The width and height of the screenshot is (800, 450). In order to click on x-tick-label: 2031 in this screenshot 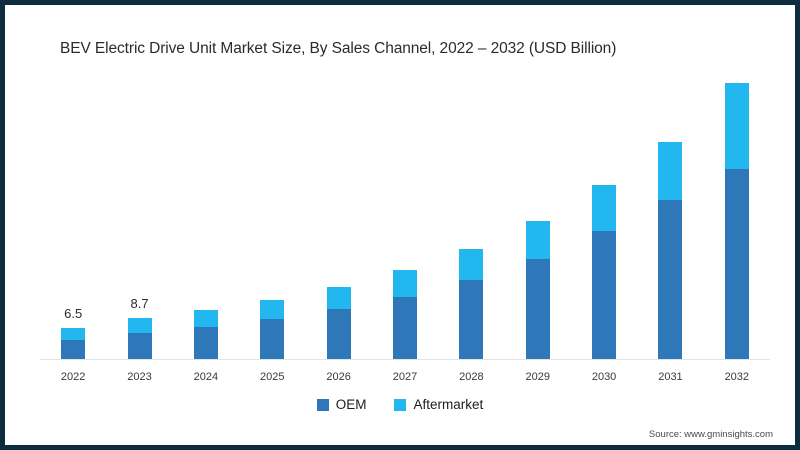, I will do `click(670, 377)`.